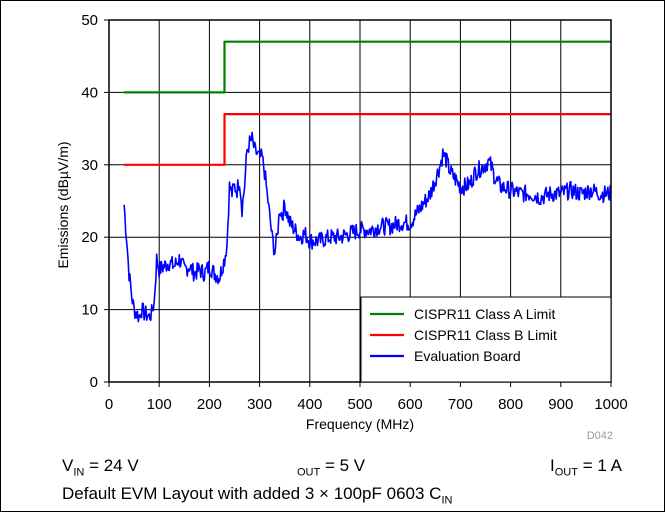 Image resolution: width=665 pixels, height=512 pixels. What do you see at coordinates (331, 467) in the screenshot?
I see `vout-condition: OUT = 5 V` at bounding box center [331, 467].